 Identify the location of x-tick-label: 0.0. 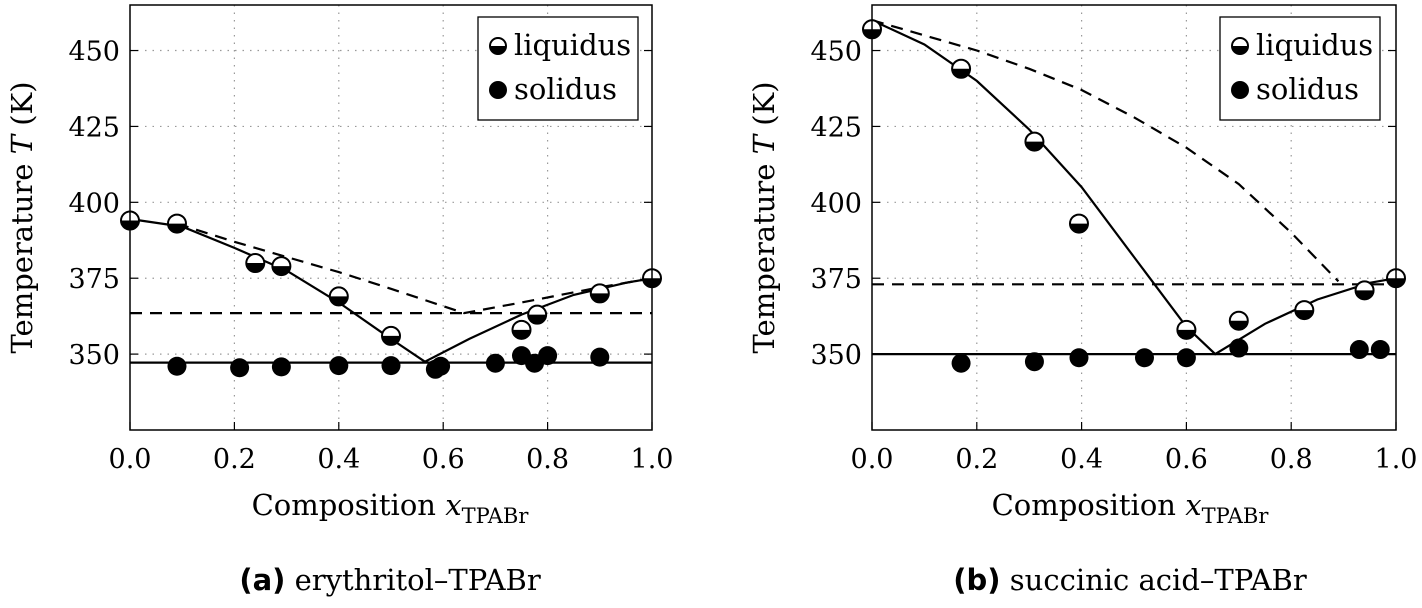
(130, 459).